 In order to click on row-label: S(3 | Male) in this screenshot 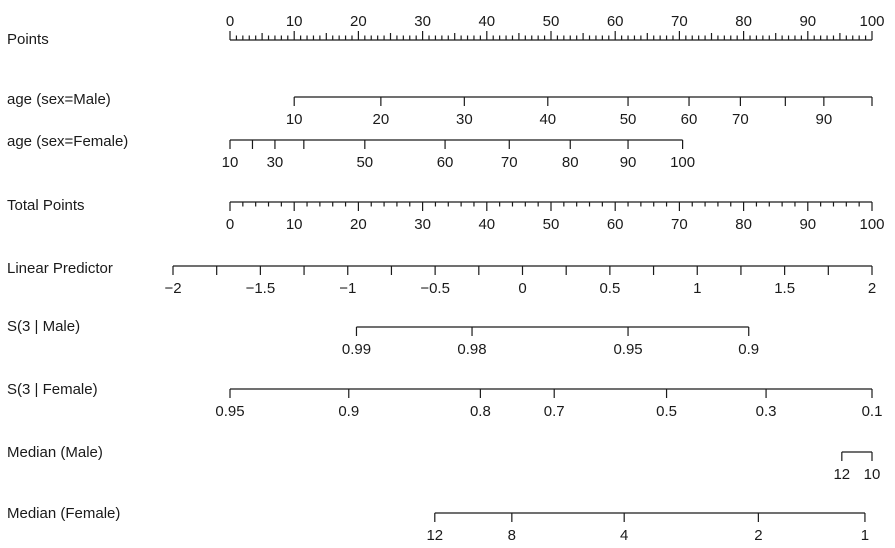, I will do `click(43, 326)`.